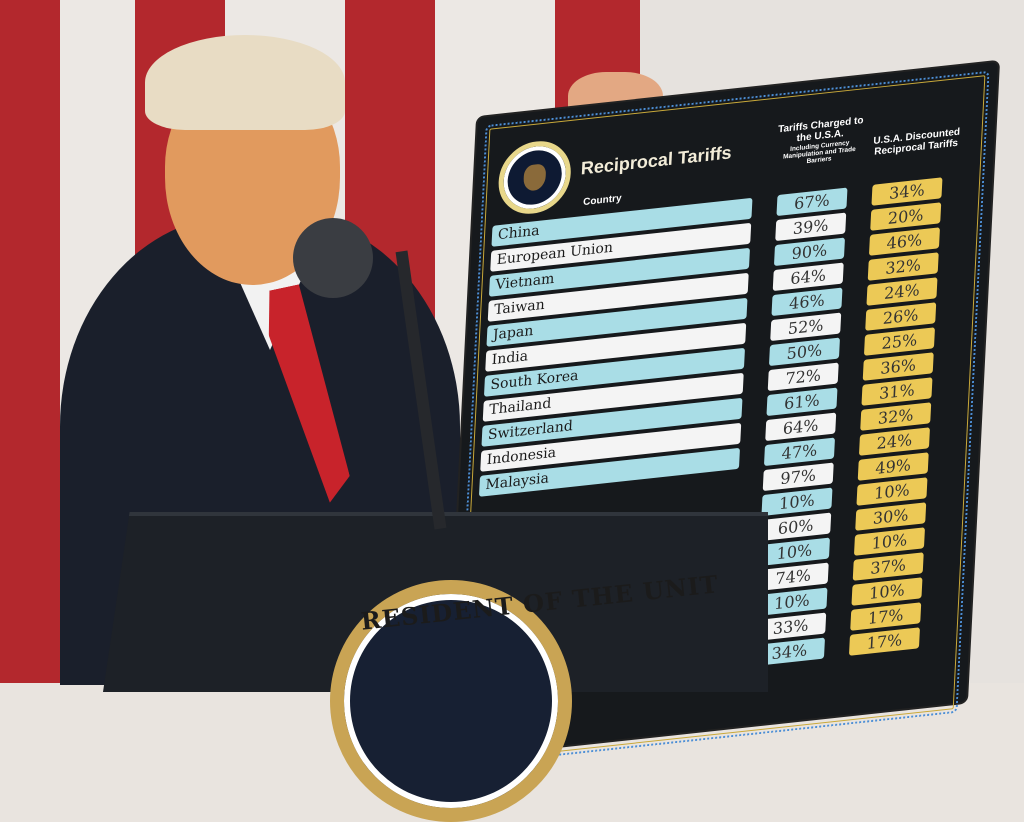  I want to click on microphone-icon, so click(333, 258).